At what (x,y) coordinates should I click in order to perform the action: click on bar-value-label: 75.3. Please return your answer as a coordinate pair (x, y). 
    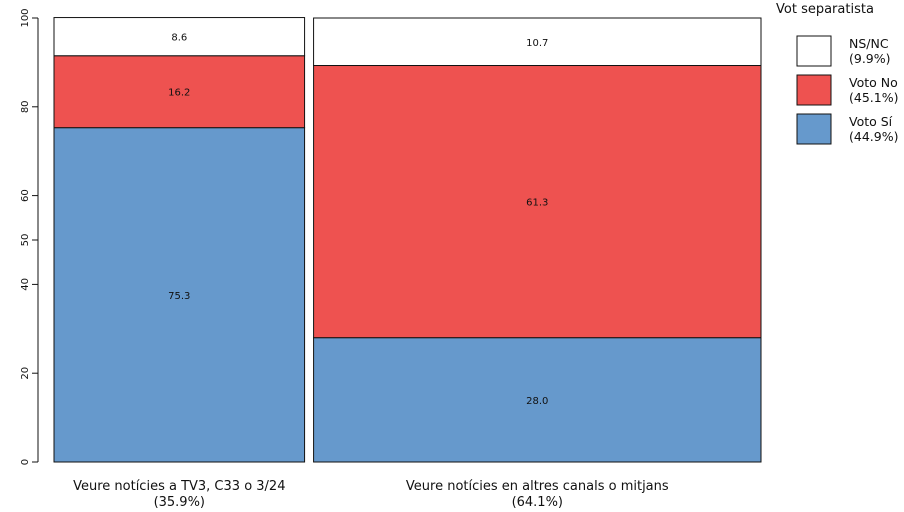
    Looking at the image, I should click on (179, 296).